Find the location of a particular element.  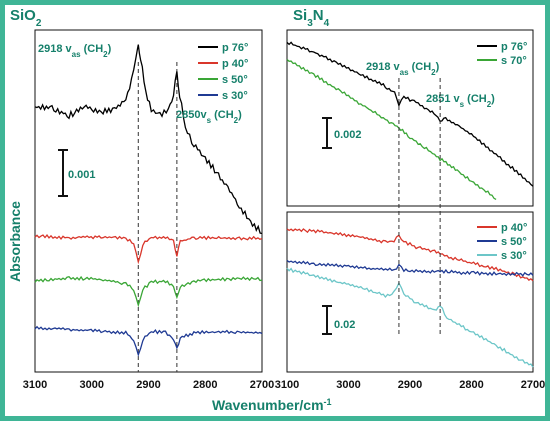

si3n4-lower-x-ticks: 3100 3000 2900 2800 2700 is located at coordinates (410, 385).